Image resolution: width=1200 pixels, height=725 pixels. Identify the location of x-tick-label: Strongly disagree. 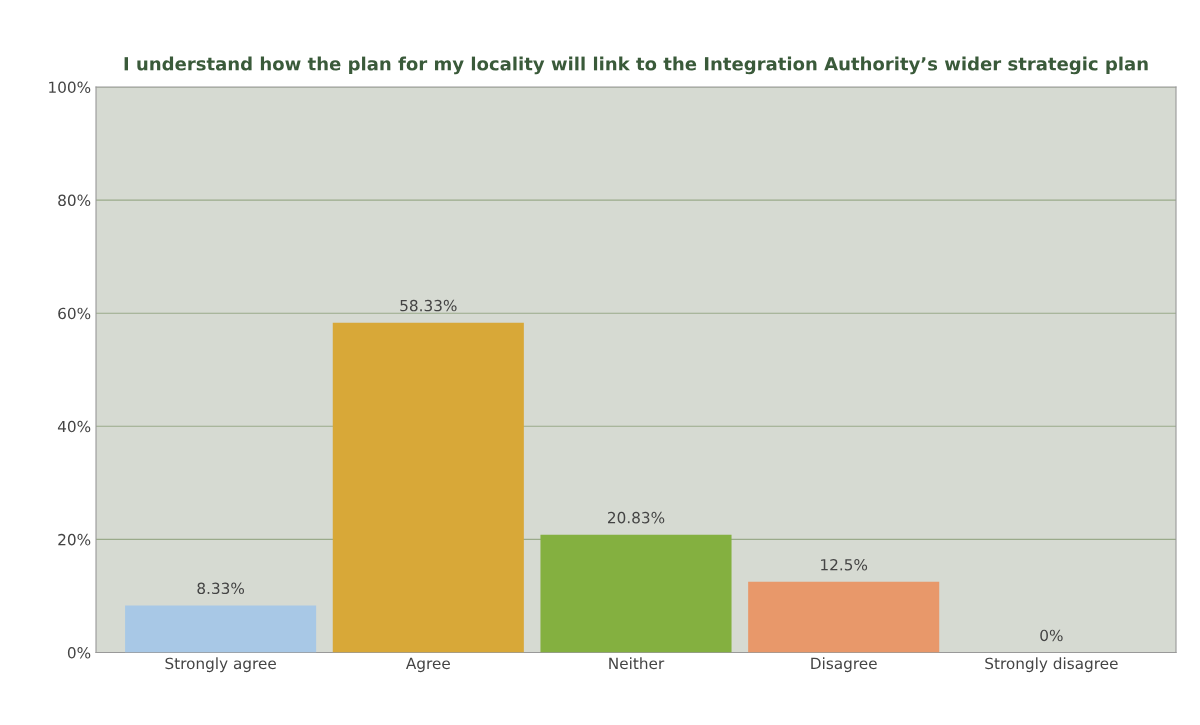
(1051, 665).